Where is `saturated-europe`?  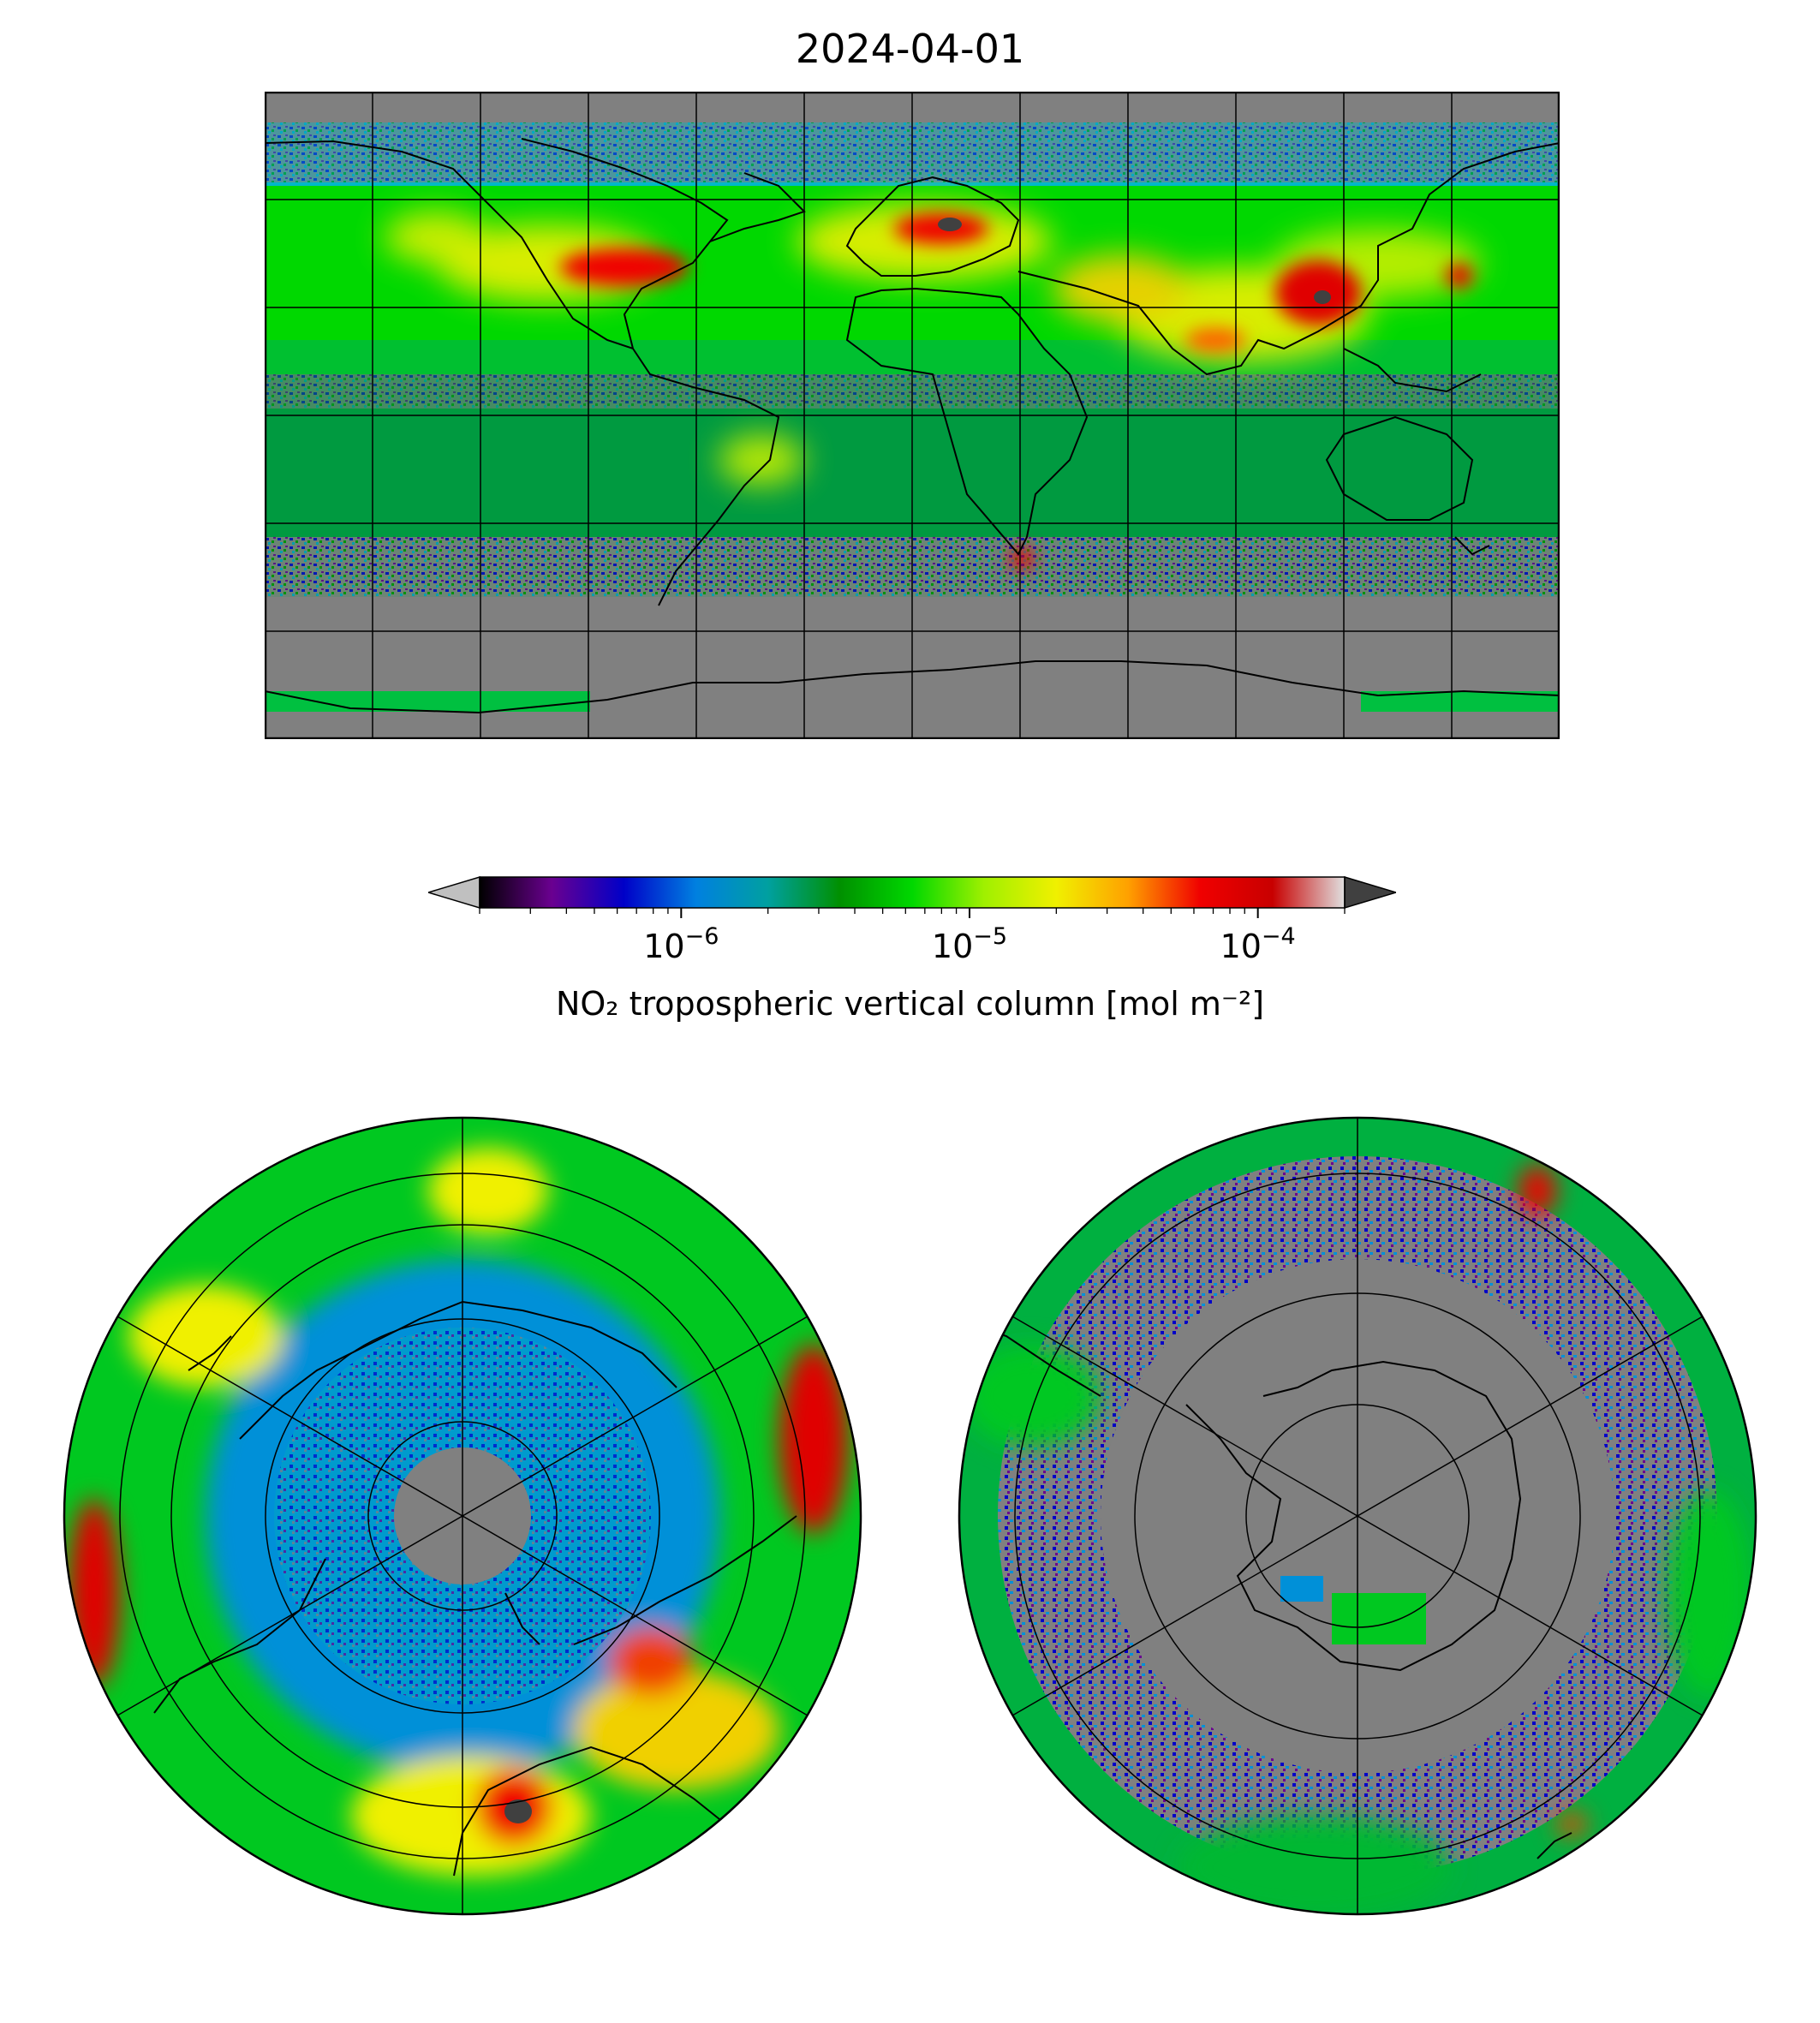
saturated-europe is located at coordinates (950, 224).